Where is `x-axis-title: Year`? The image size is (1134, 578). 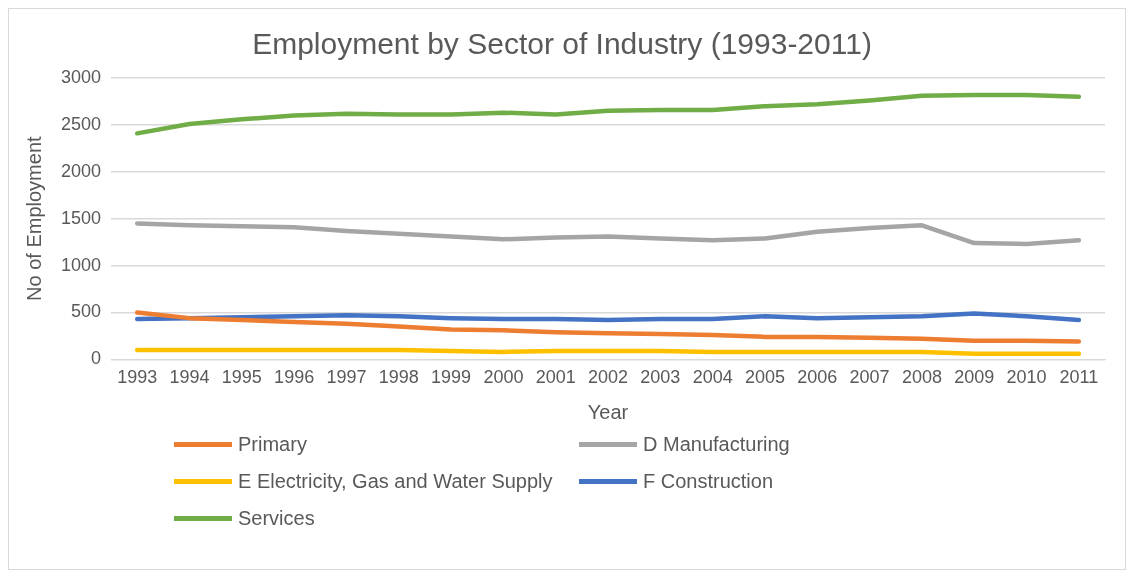 x-axis-title: Year is located at coordinates (608, 411).